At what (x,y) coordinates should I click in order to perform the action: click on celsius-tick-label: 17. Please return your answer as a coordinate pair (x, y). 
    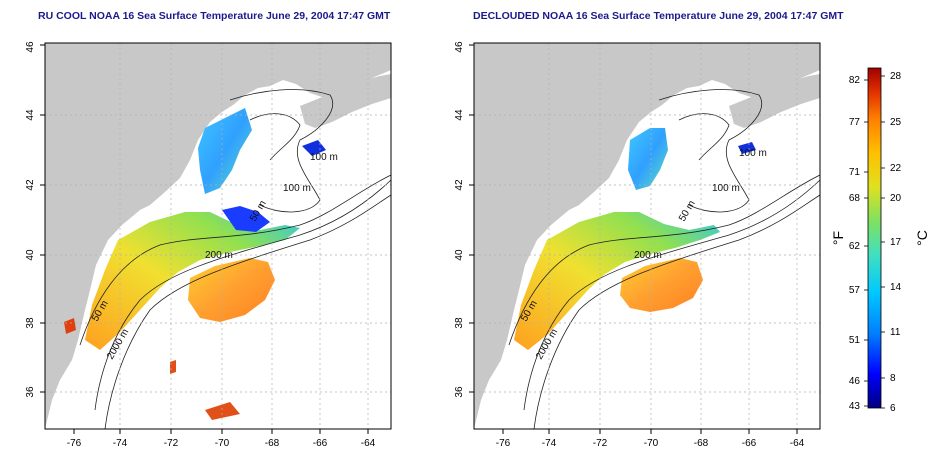
    Looking at the image, I should click on (896, 242).